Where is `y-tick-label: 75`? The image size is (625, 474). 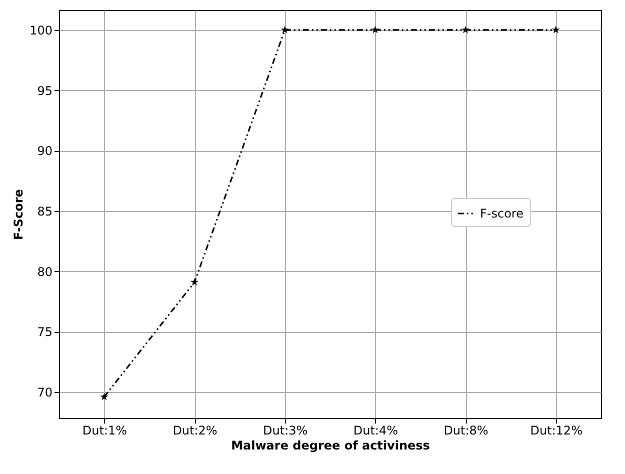
y-tick-label: 75 is located at coordinates (44, 332).